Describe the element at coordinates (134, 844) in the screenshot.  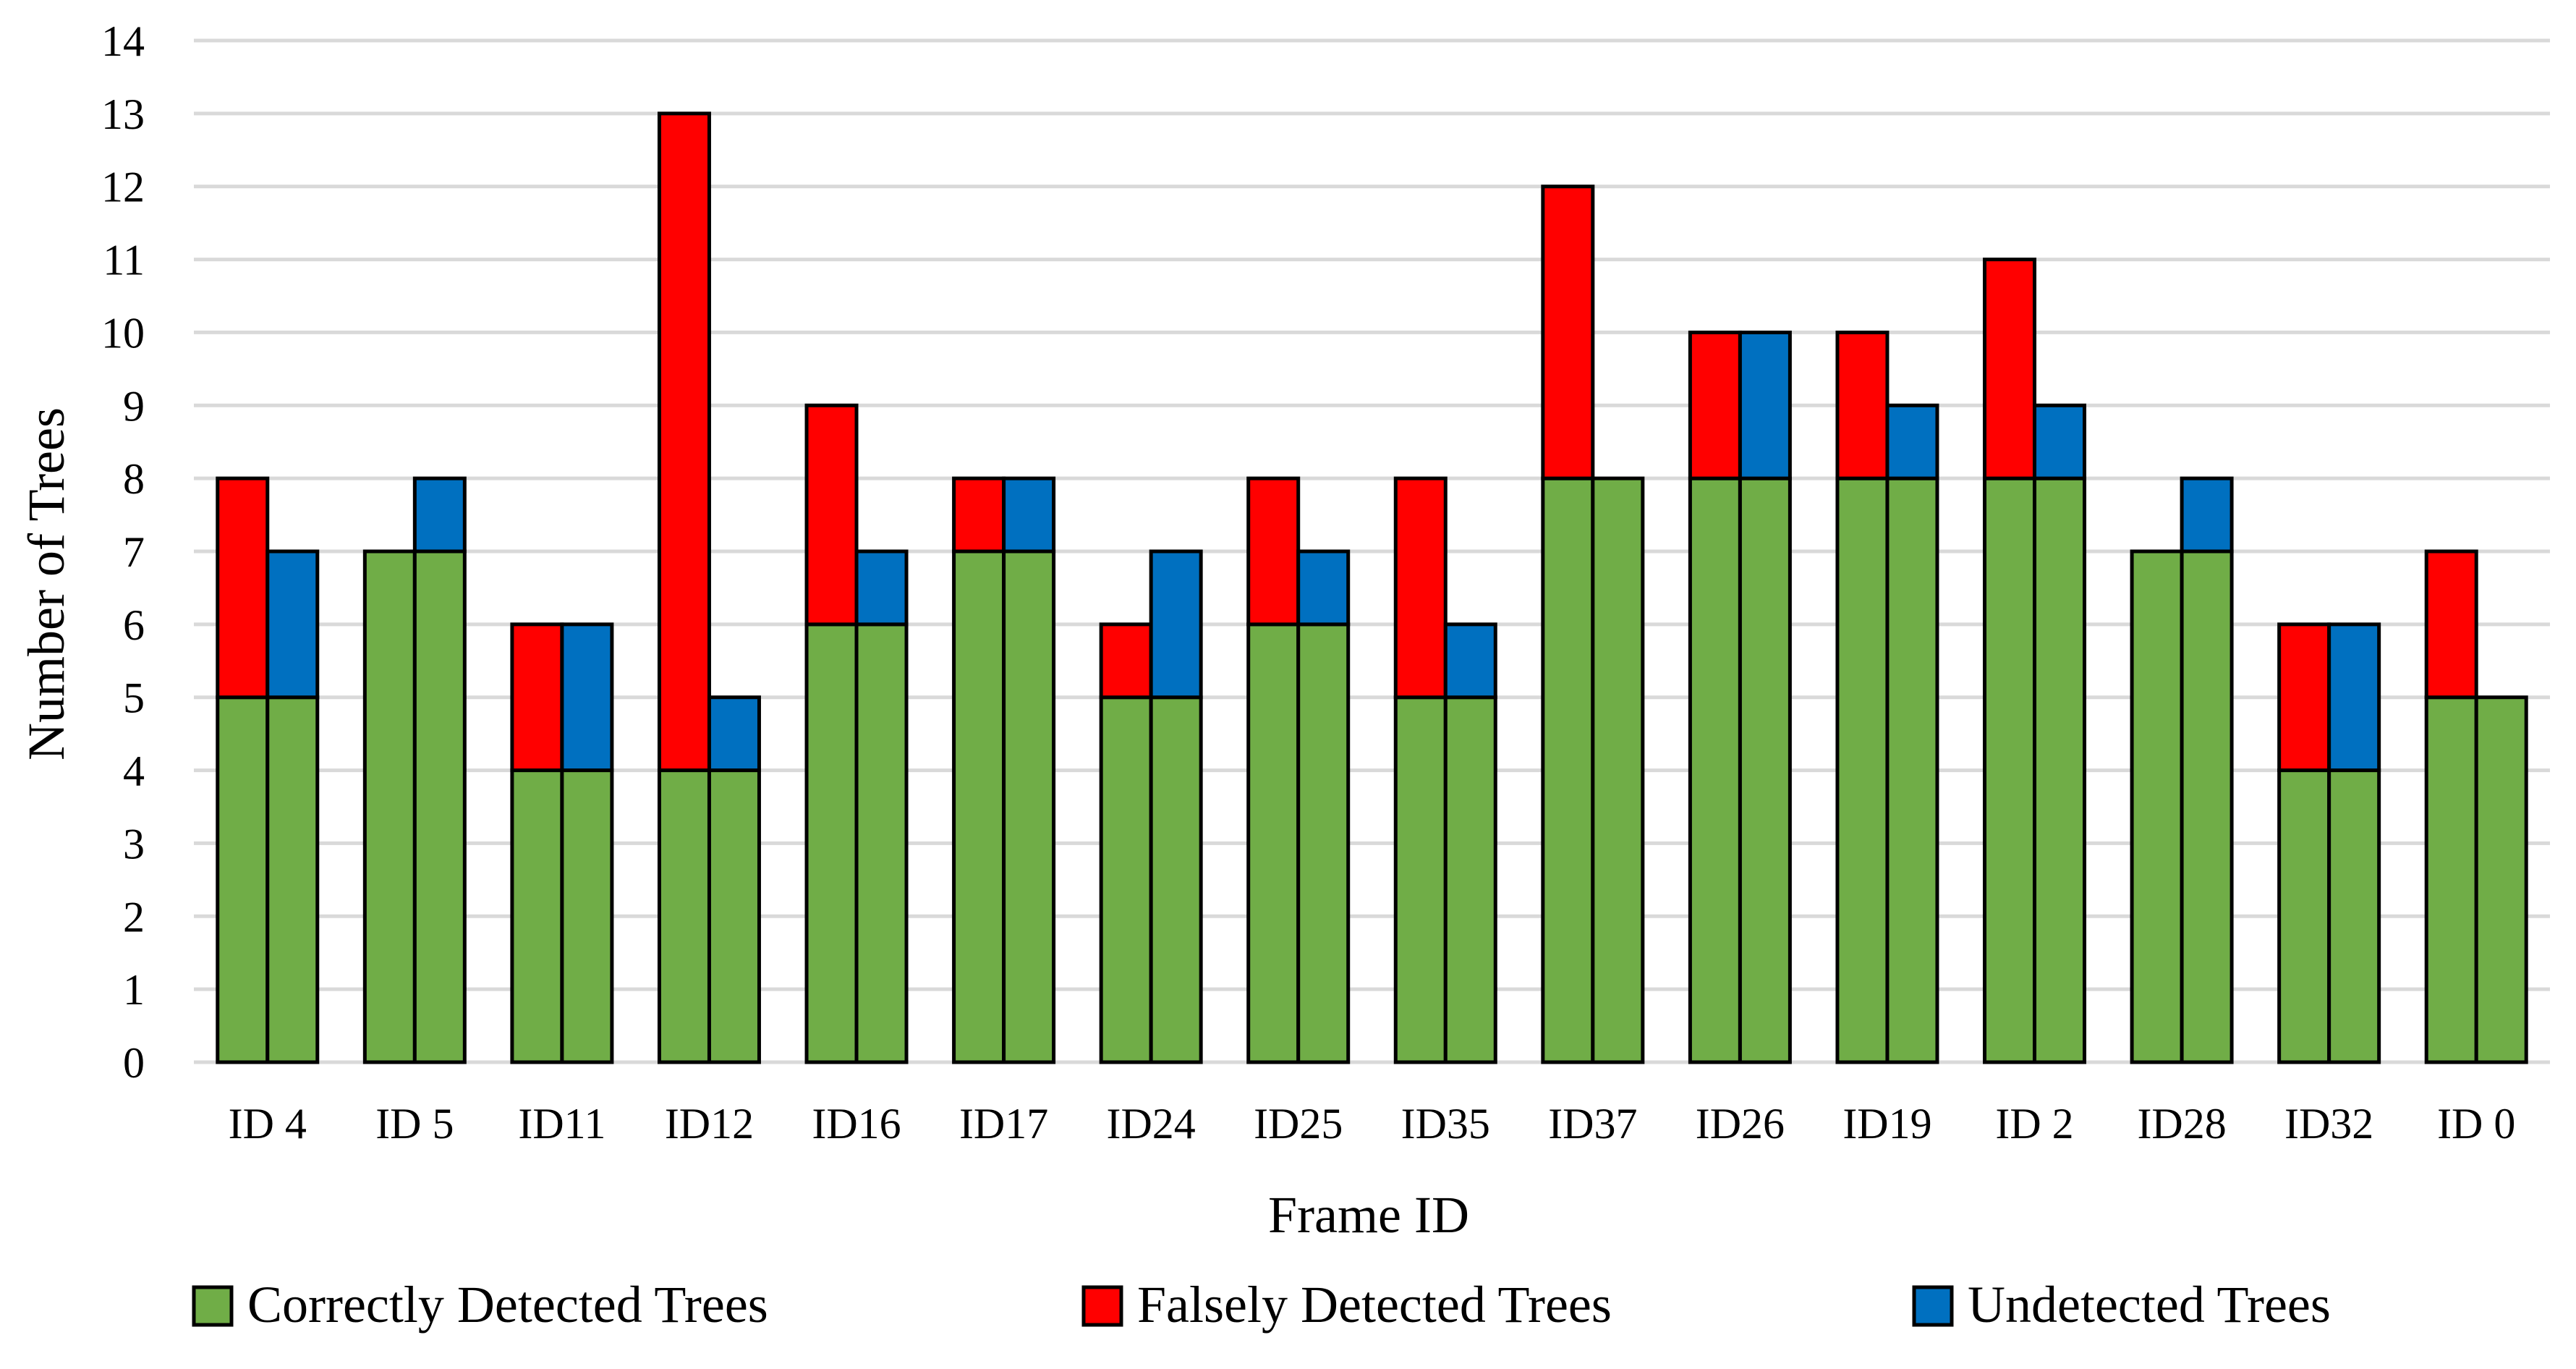
I see `y-tick-label: 3` at that location.